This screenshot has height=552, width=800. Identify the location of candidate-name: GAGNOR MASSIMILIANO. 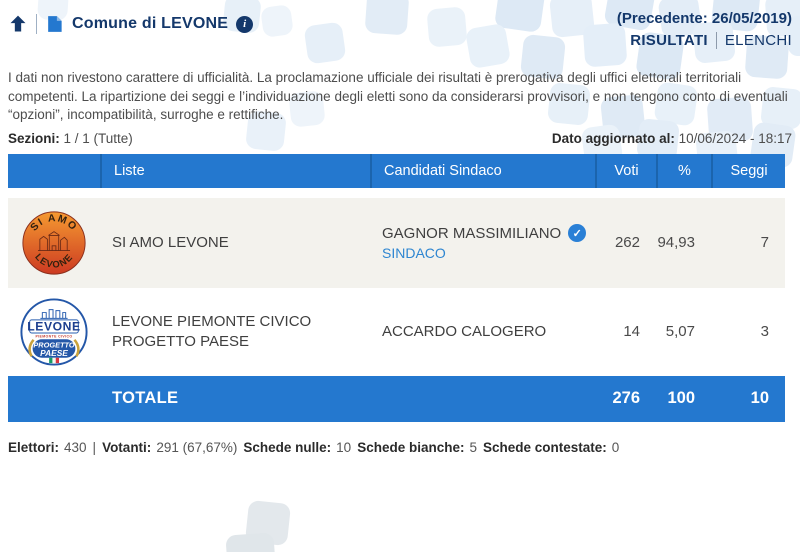
(472, 233).